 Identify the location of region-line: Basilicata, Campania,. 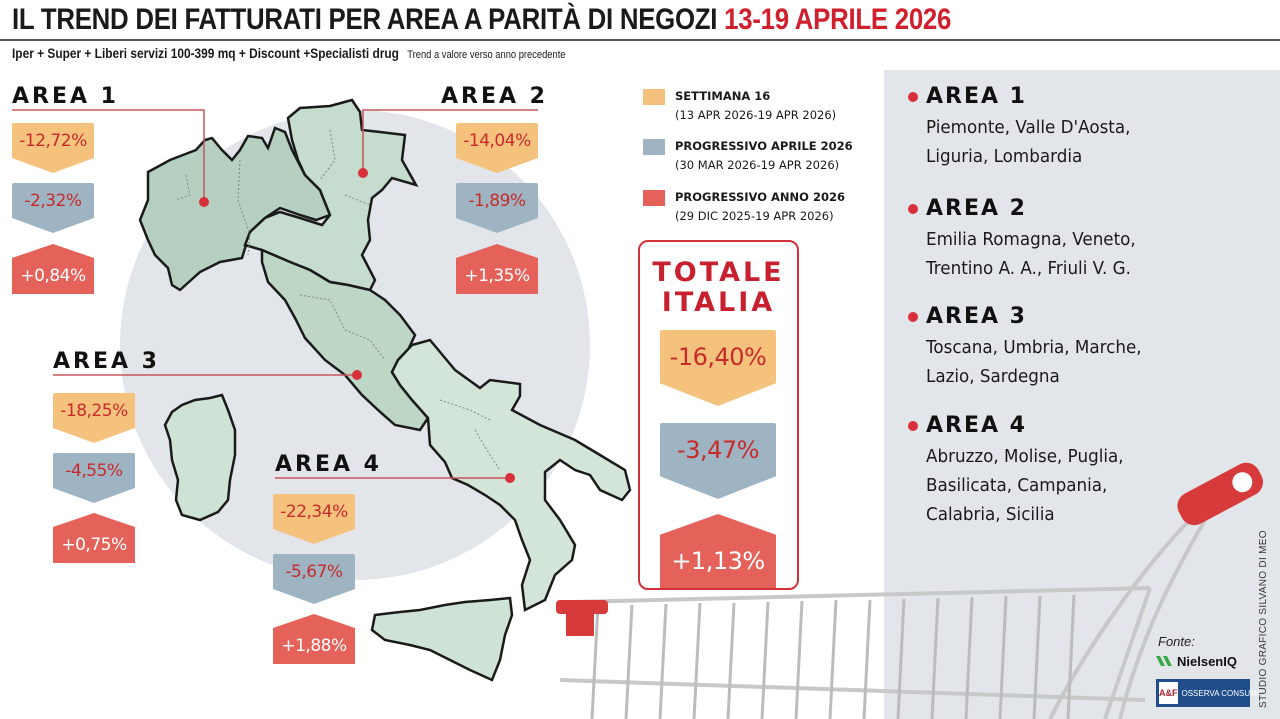
(1017, 485).